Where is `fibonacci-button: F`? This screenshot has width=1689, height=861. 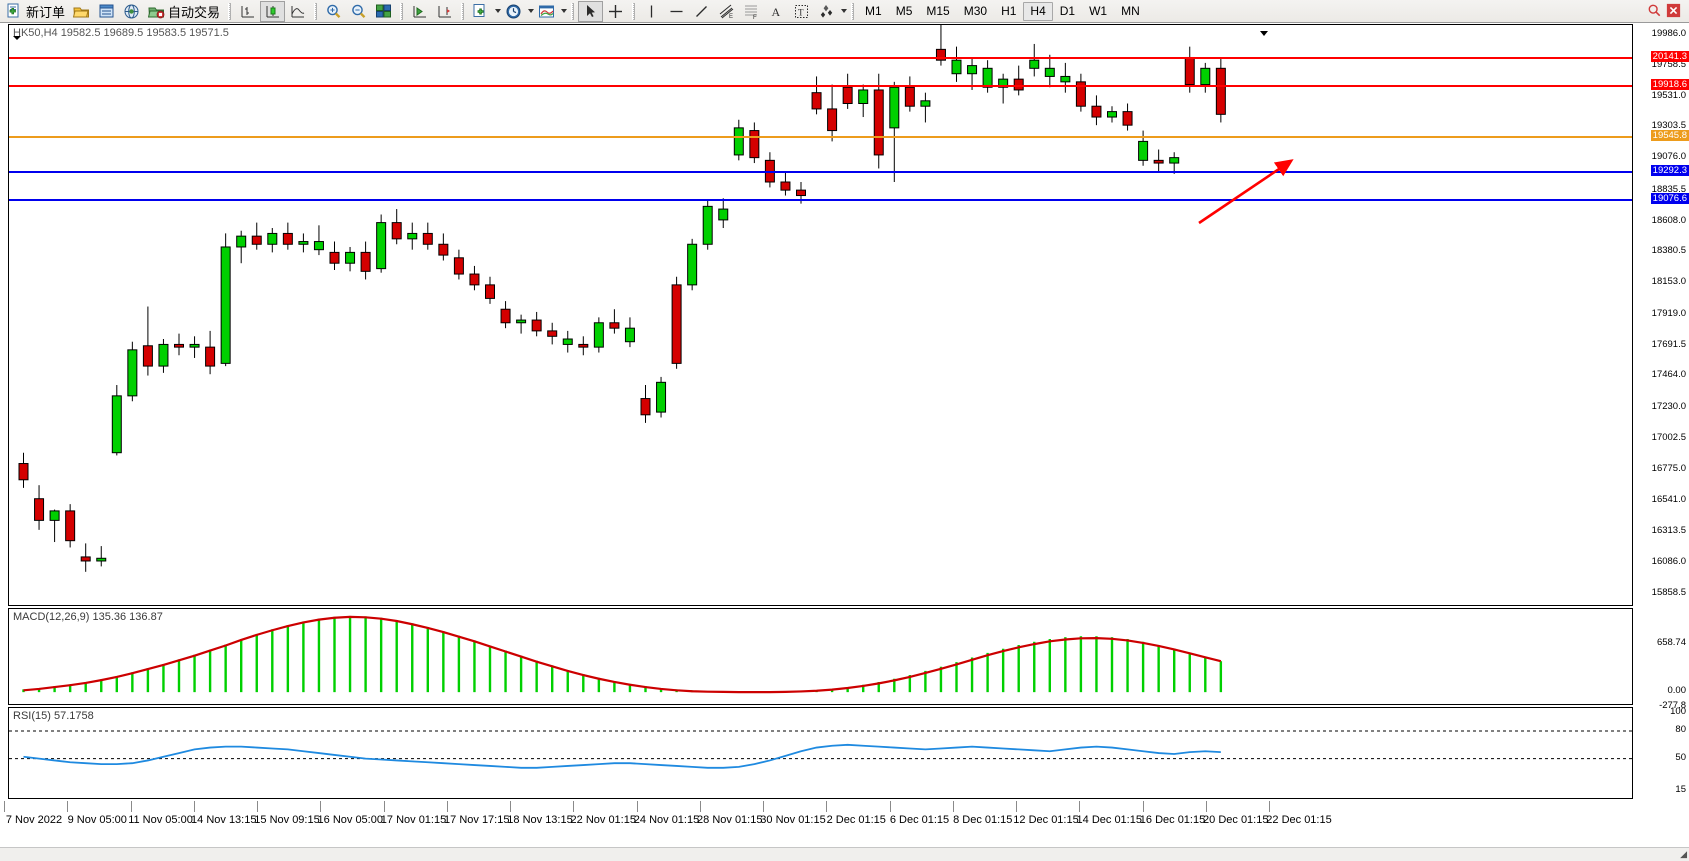 fibonacci-button: F is located at coordinates (751, 11).